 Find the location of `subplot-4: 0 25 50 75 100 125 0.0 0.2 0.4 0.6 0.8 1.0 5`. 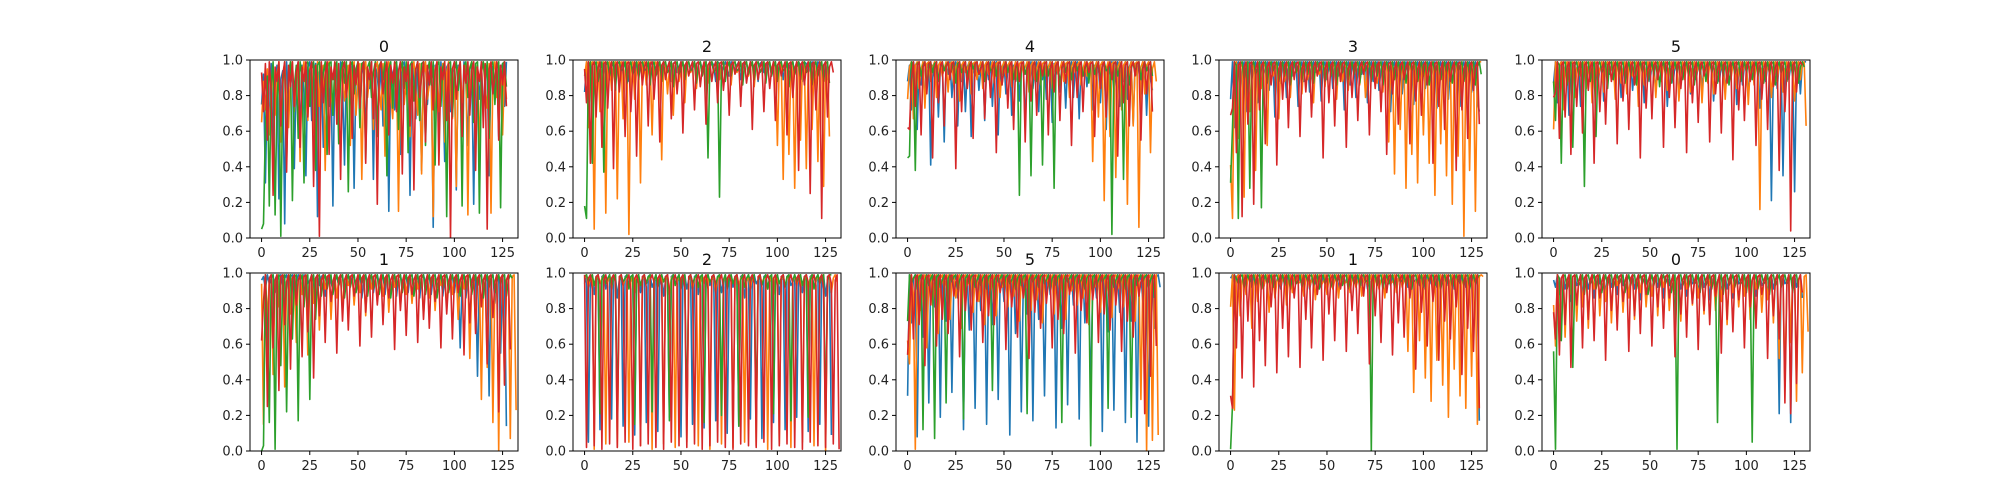

subplot-4: 0 25 50 75 100 125 0.0 0.2 0.4 0.6 0.8 1.0 5 is located at coordinates (1662, 149).